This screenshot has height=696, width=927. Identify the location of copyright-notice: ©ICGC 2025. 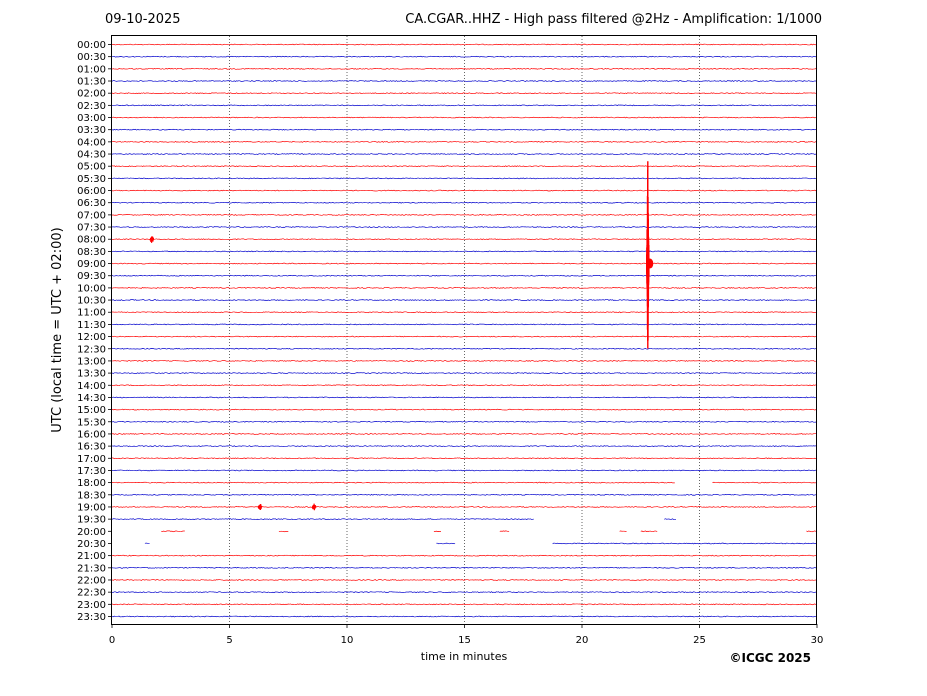
(770, 658).